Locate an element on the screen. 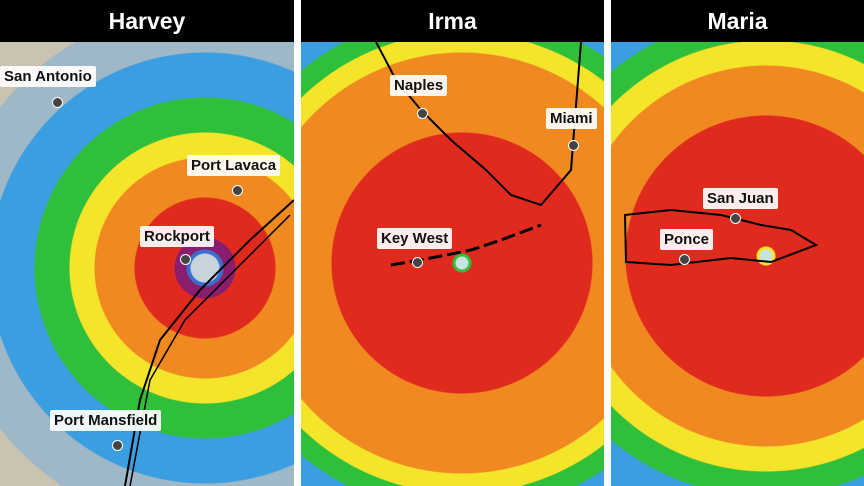  city-label-san-juan: San Juan is located at coordinates (740, 198).